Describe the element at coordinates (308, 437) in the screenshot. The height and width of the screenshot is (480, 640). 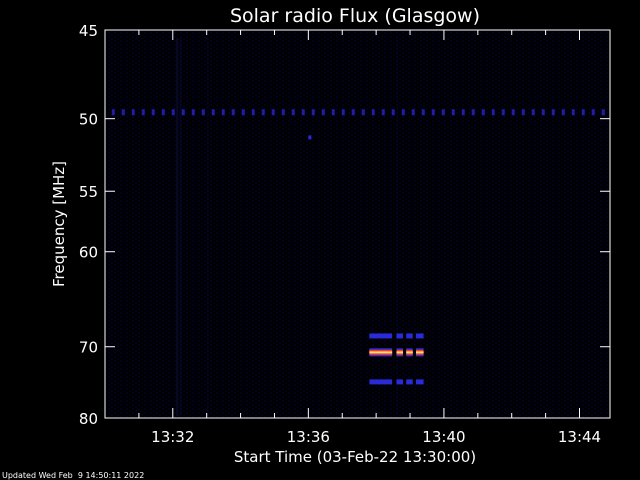
I see `x-tick-label: 13:36` at that location.